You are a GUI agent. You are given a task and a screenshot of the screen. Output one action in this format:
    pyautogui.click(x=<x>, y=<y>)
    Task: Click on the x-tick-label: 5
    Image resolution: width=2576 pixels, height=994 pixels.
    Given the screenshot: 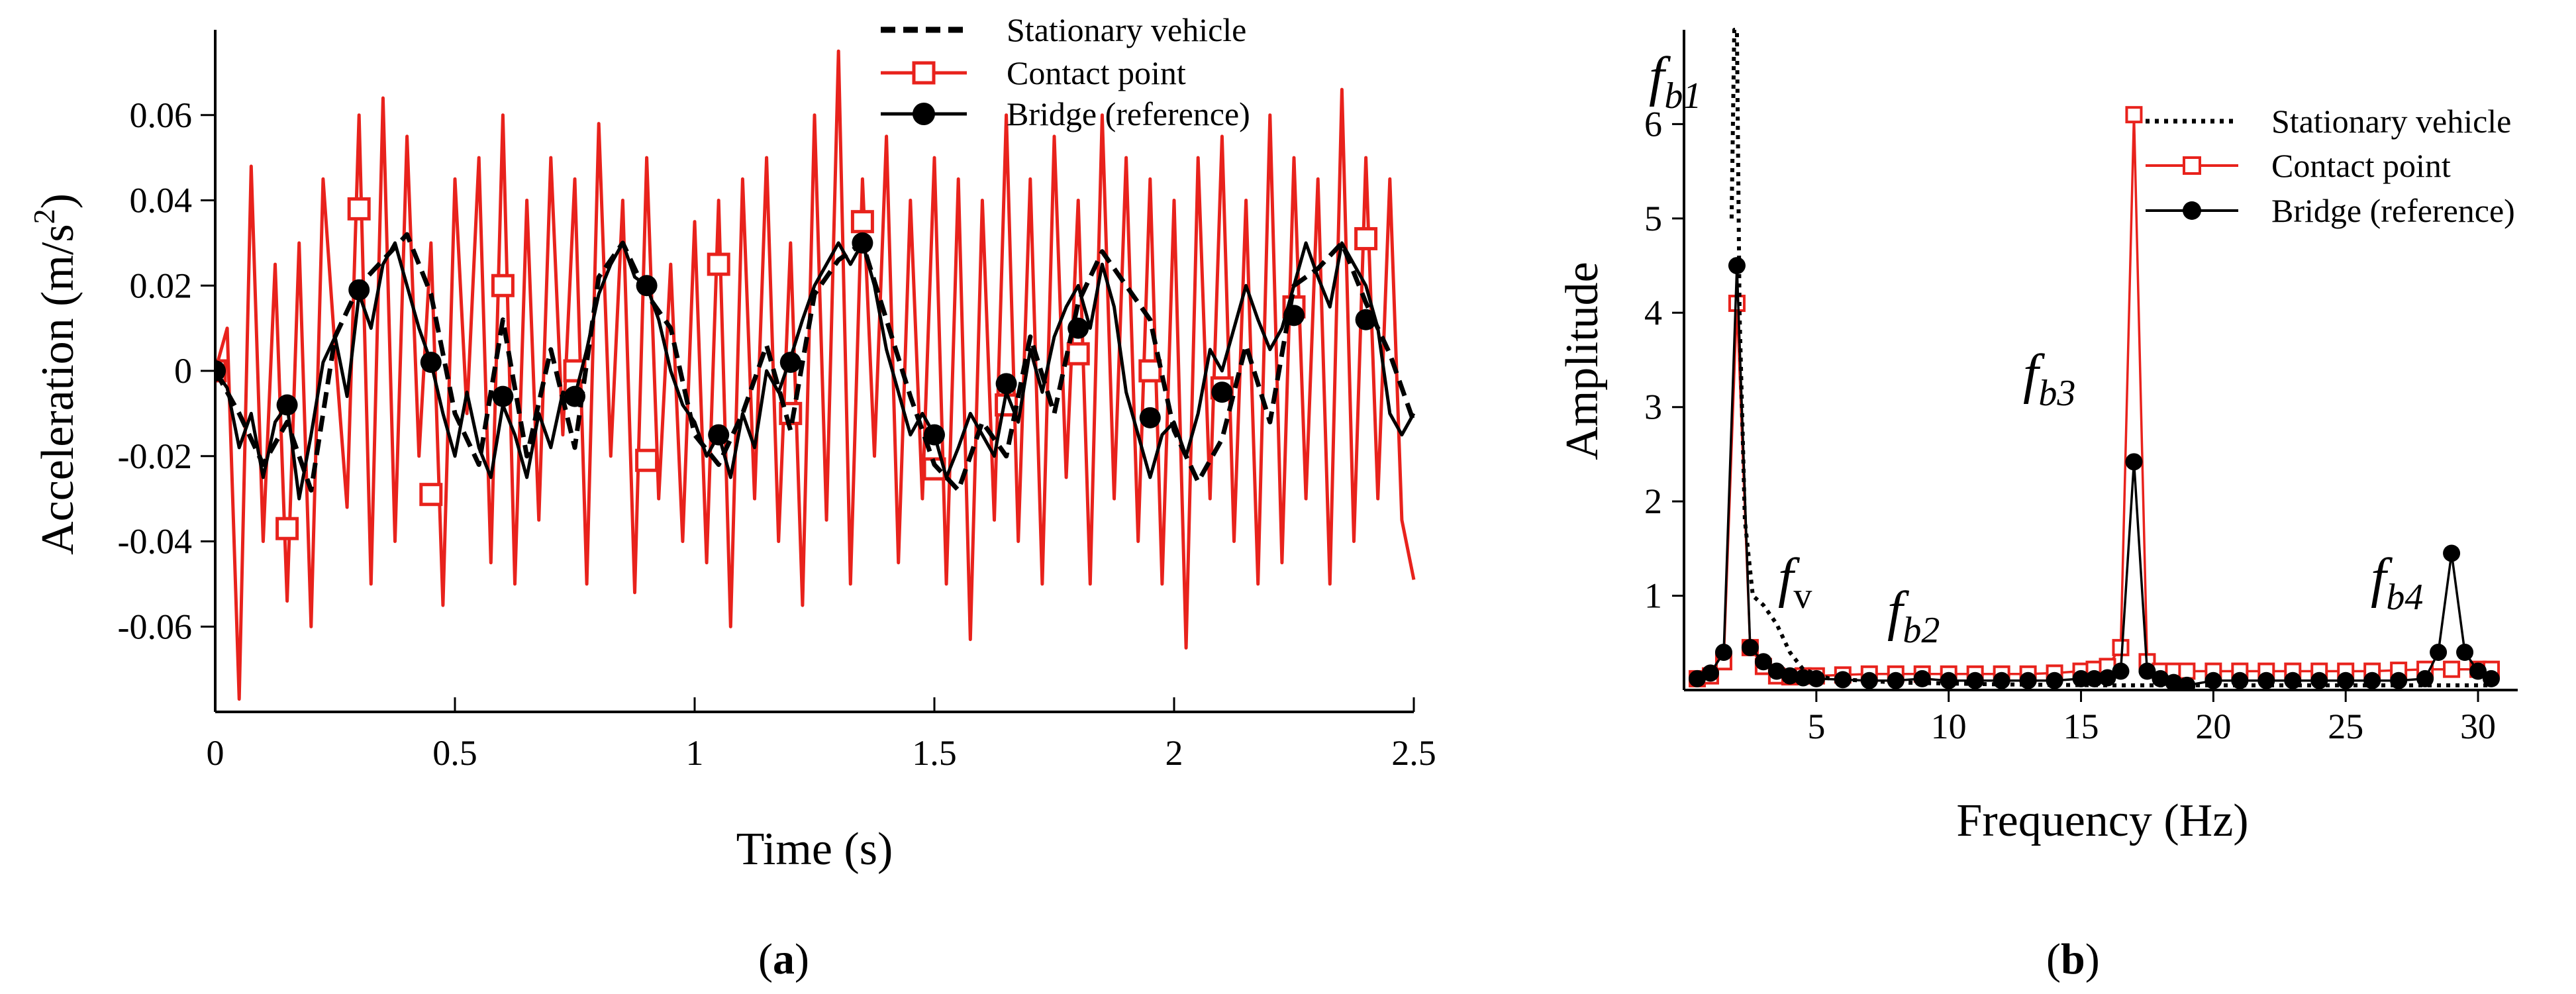 What is the action you would take?
    pyautogui.click(x=1816, y=726)
    